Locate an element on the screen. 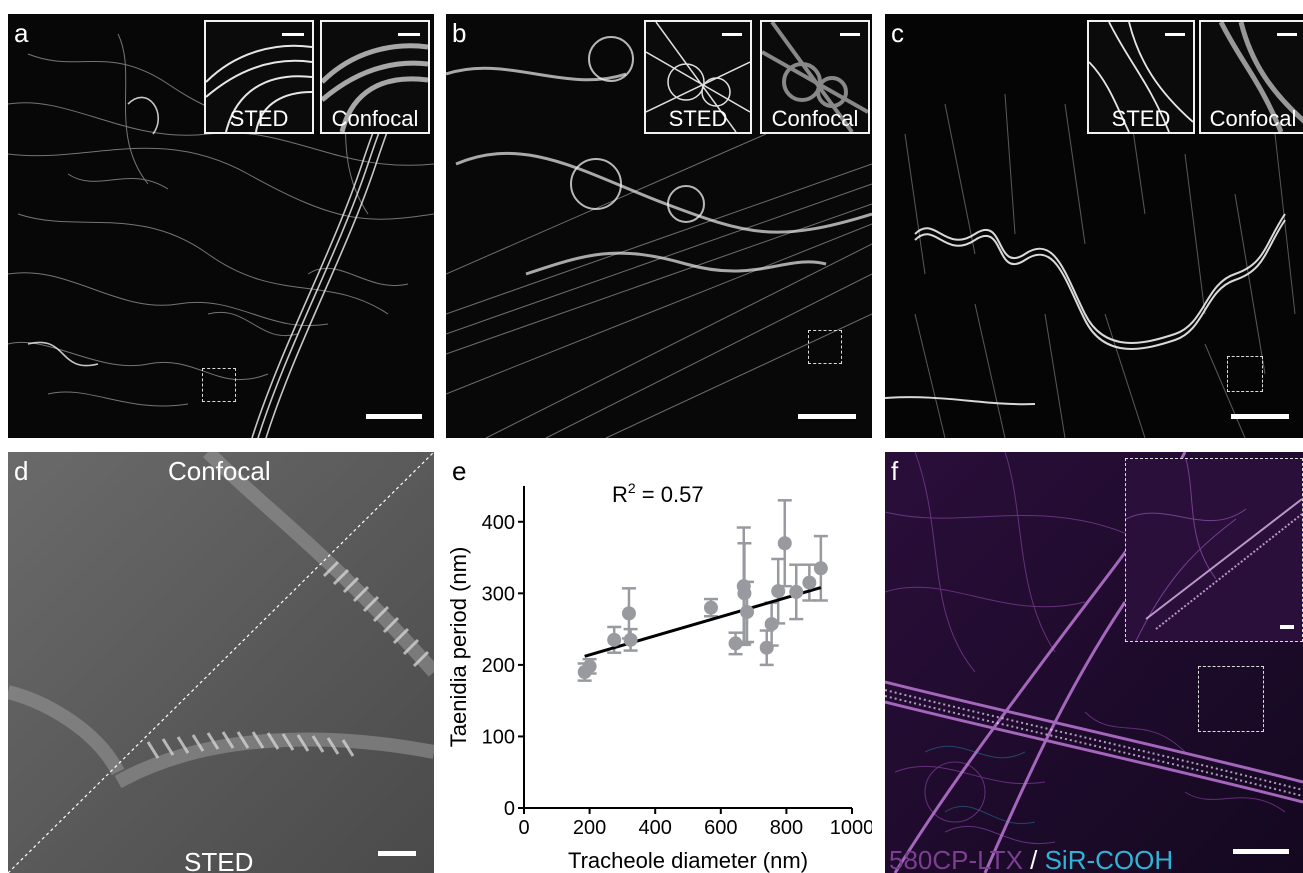  panel-c-roi-box is located at coordinates (1245, 374).